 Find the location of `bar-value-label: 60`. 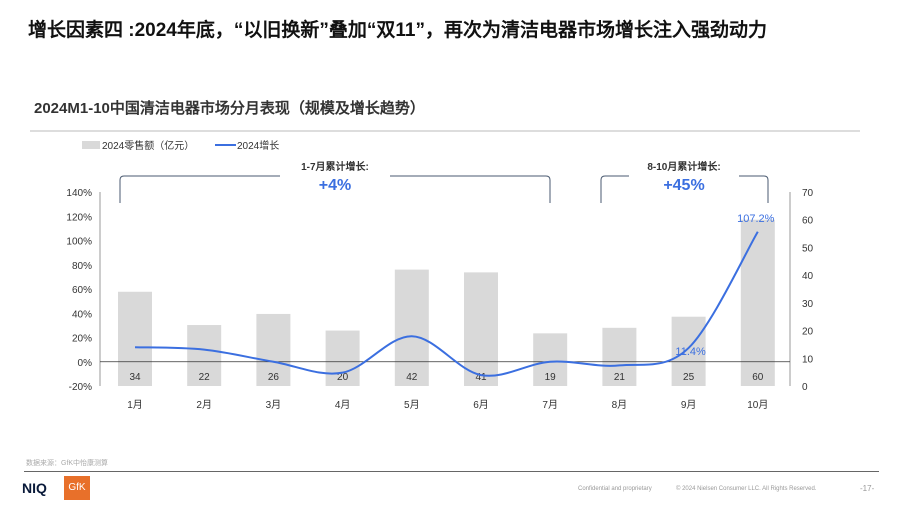

bar-value-label: 60 is located at coordinates (758, 377).